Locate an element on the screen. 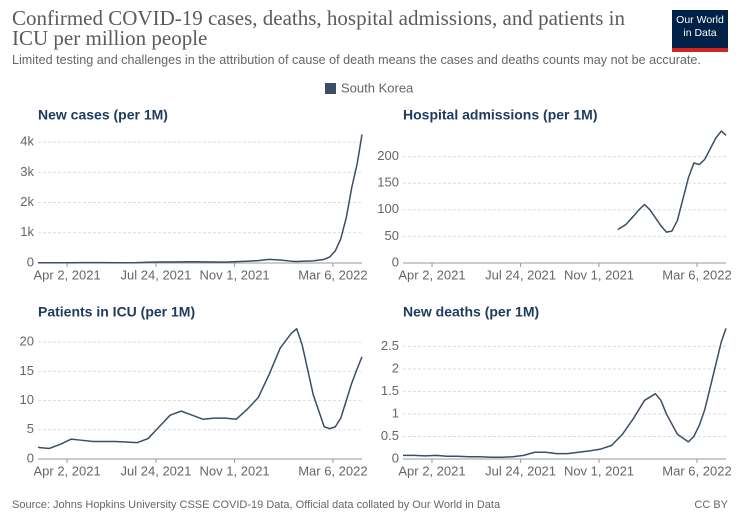 The image size is (740, 523). y-tick-label: 1k is located at coordinates (27, 231).